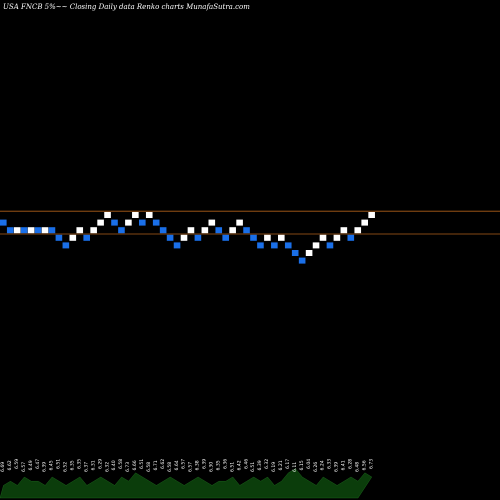 This screenshot has height=500, width=500. Describe the element at coordinates (281, 465) in the screenshot. I see `volume-label: 6.21` at that location.